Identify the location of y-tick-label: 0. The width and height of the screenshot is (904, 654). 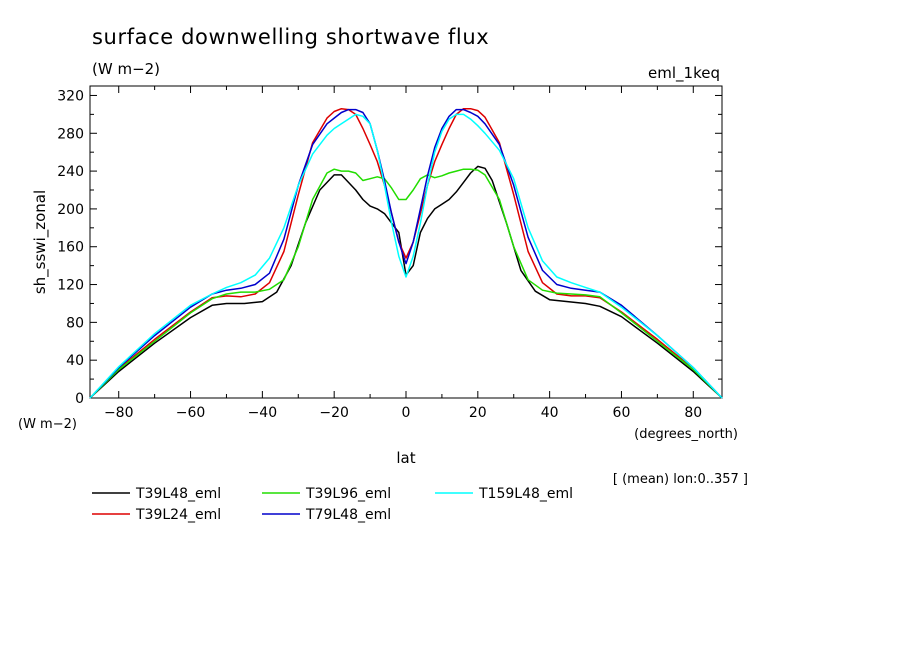
(79, 399).